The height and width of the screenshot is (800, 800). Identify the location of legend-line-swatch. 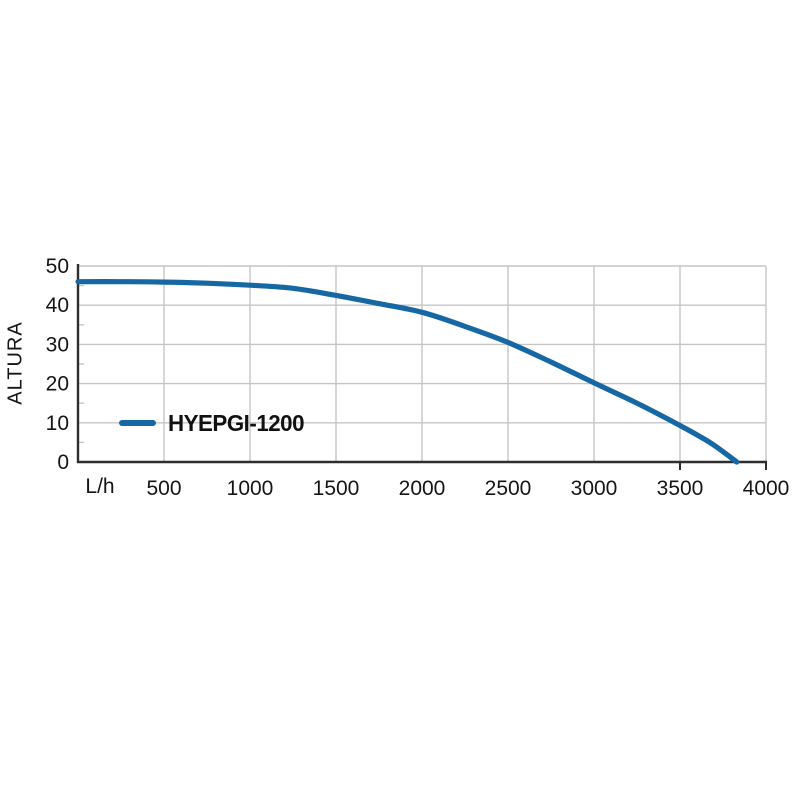
(137, 423).